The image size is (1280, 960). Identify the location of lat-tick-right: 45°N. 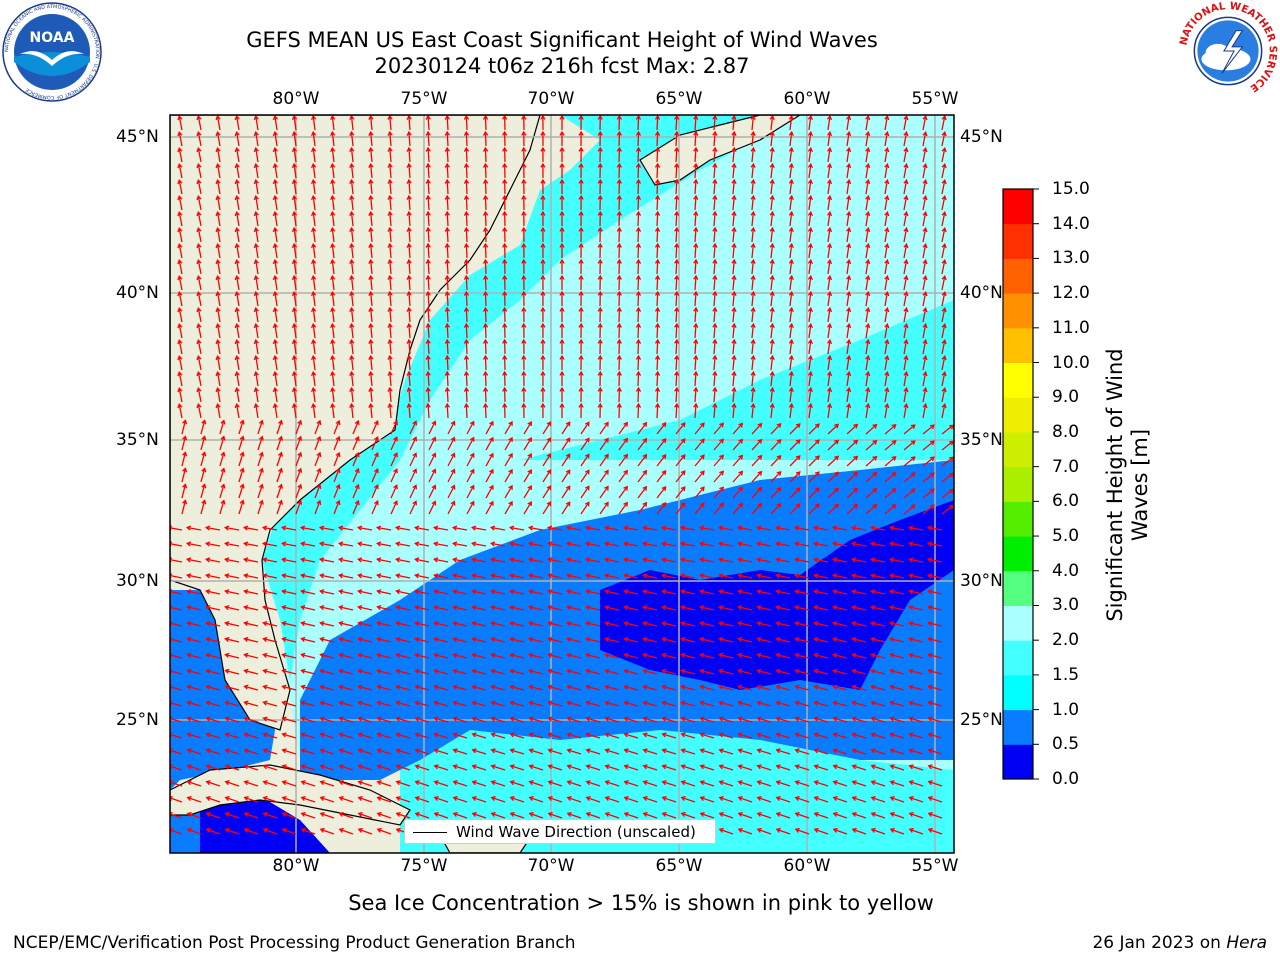
(981, 137).